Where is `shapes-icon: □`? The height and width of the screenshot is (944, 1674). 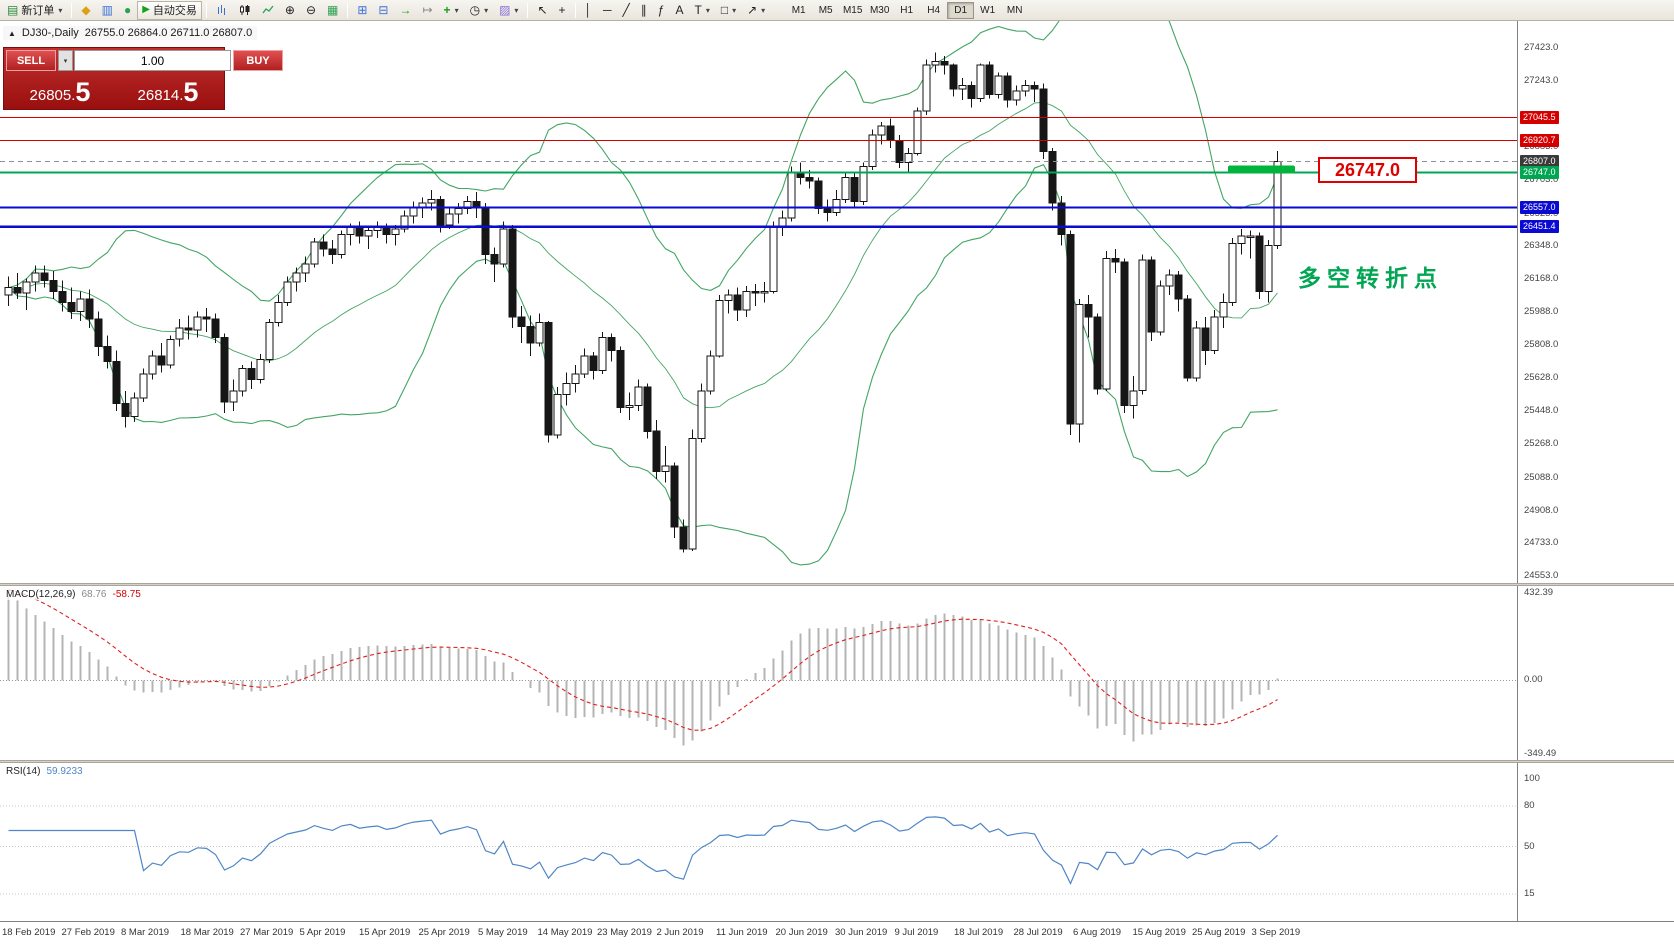 shapes-icon: □ is located at coordinates (724, 10).